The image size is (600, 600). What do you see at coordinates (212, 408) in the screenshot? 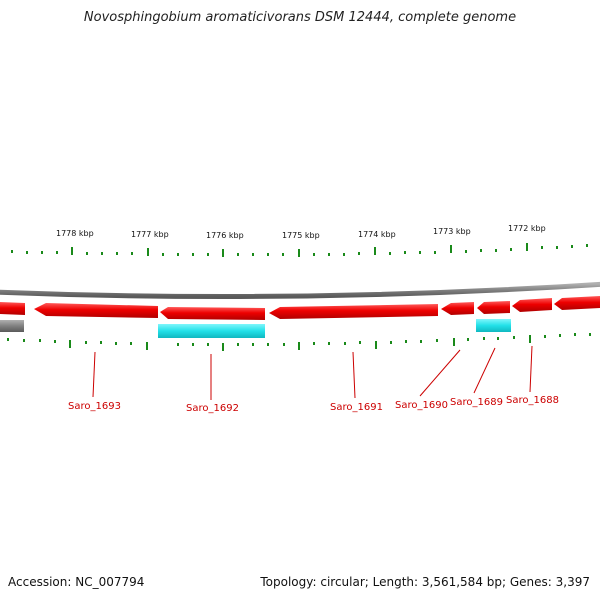
I see `gene-label-saro-1692: Saro_1692` at bounding box center [212, 408].